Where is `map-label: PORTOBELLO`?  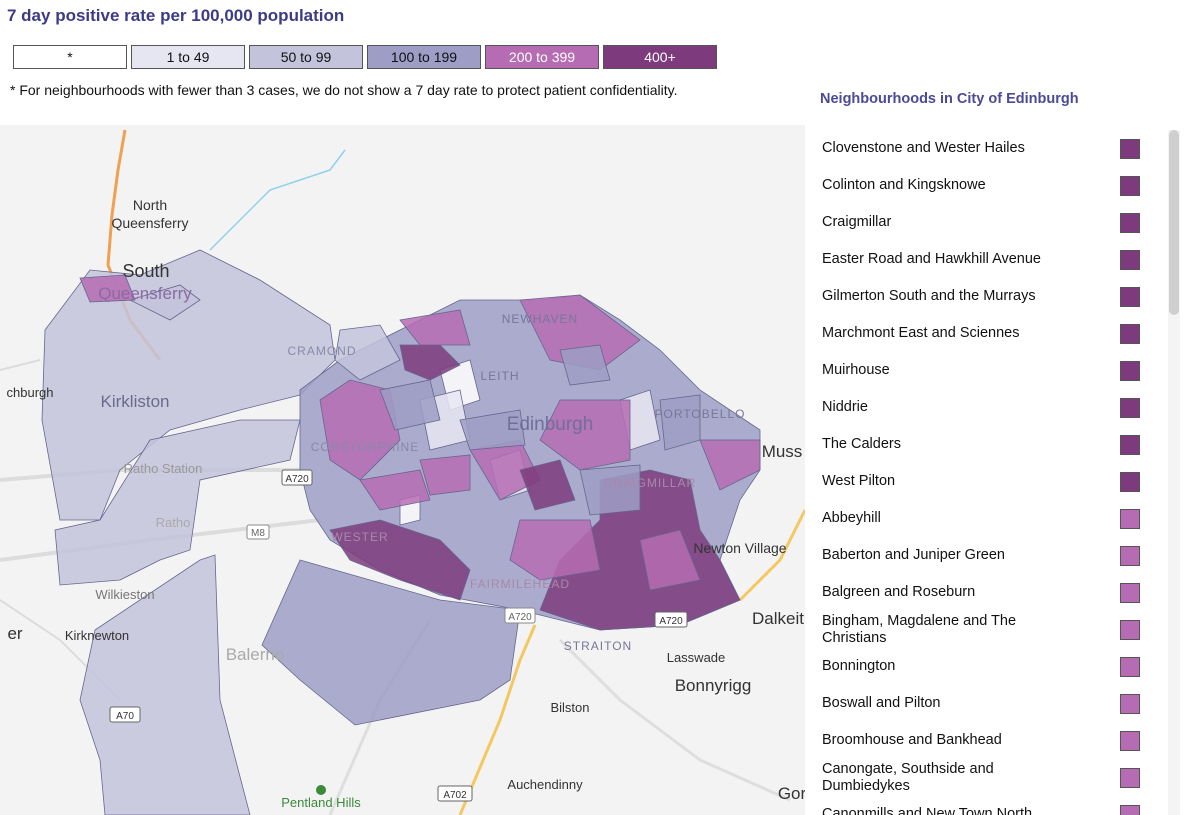
map-label: PORTOBELLO is located at coordinates (700, 414).